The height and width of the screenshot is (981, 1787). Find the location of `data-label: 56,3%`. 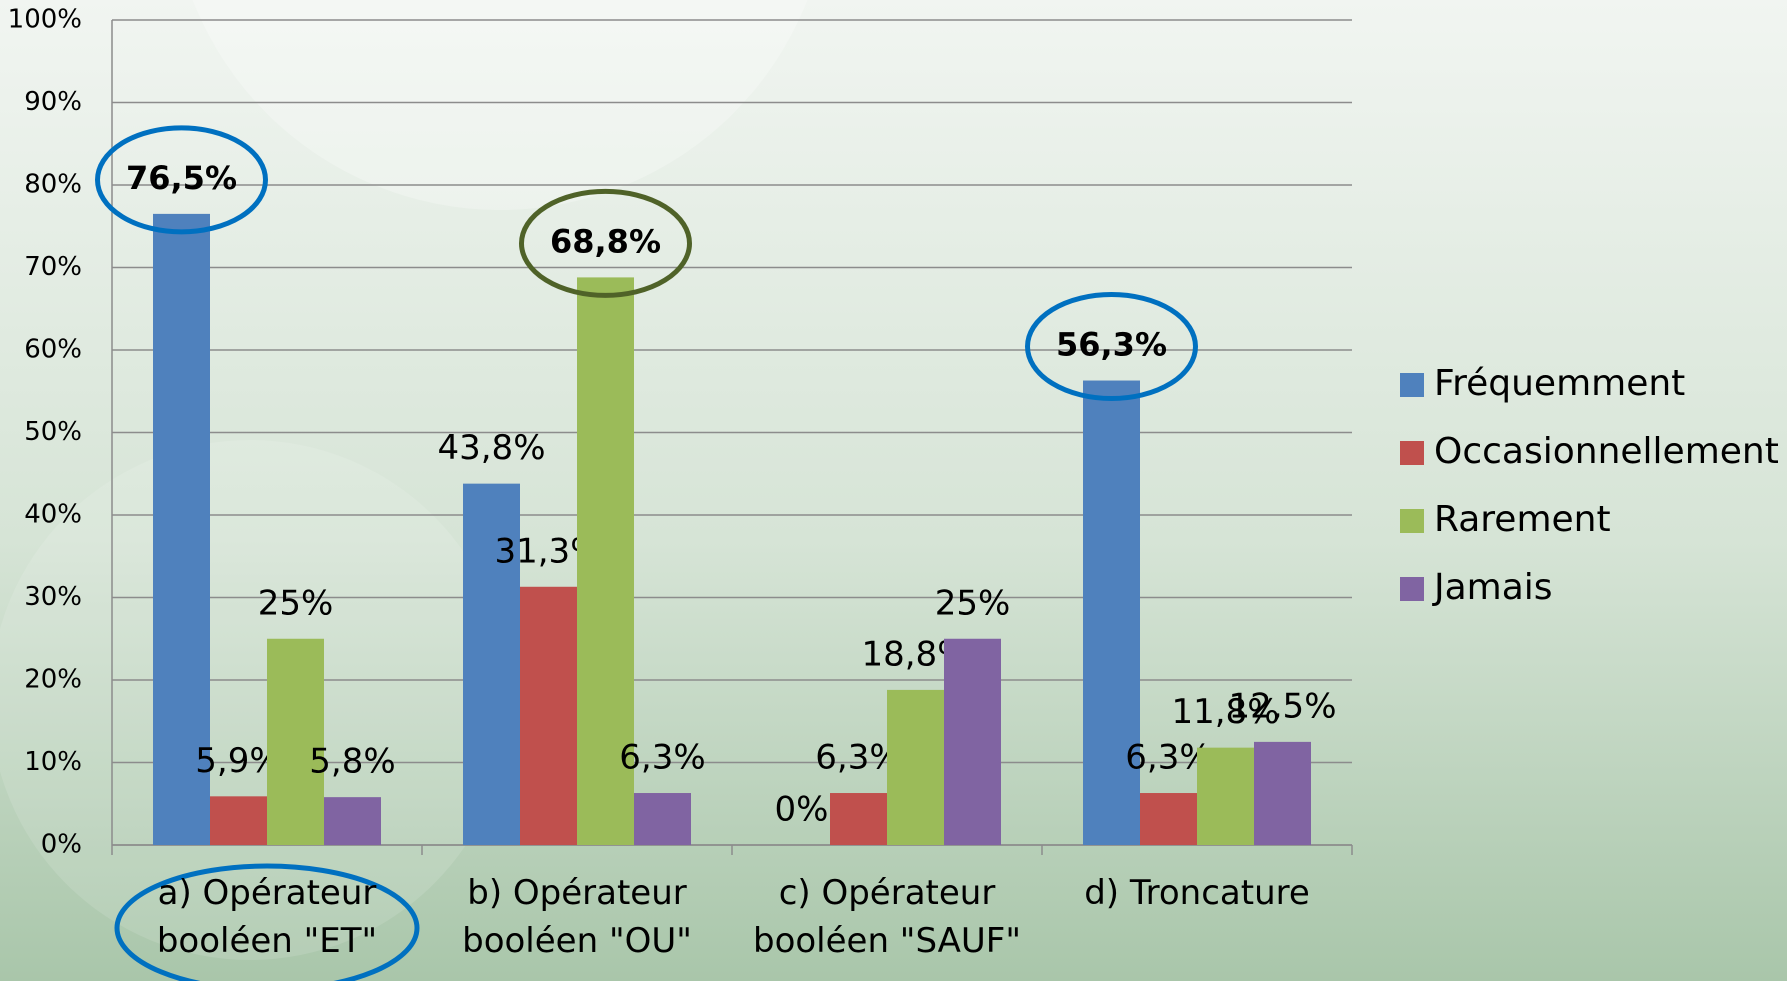

data-label: 56,3% is located at coordinates (1111, 345).